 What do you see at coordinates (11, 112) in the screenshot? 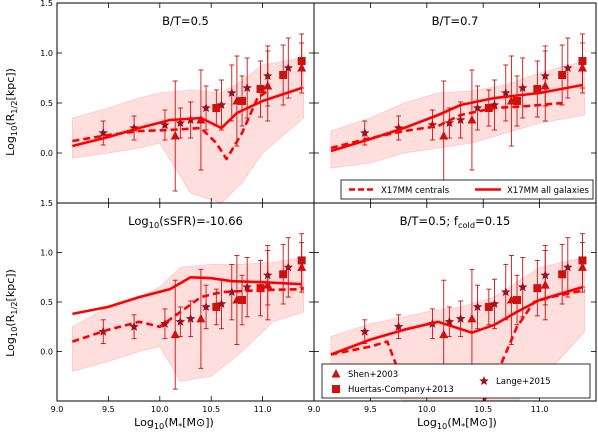
I see `y-axis-label-top: Log10(R1/2[kpc])` at bounding box center [11, 112].